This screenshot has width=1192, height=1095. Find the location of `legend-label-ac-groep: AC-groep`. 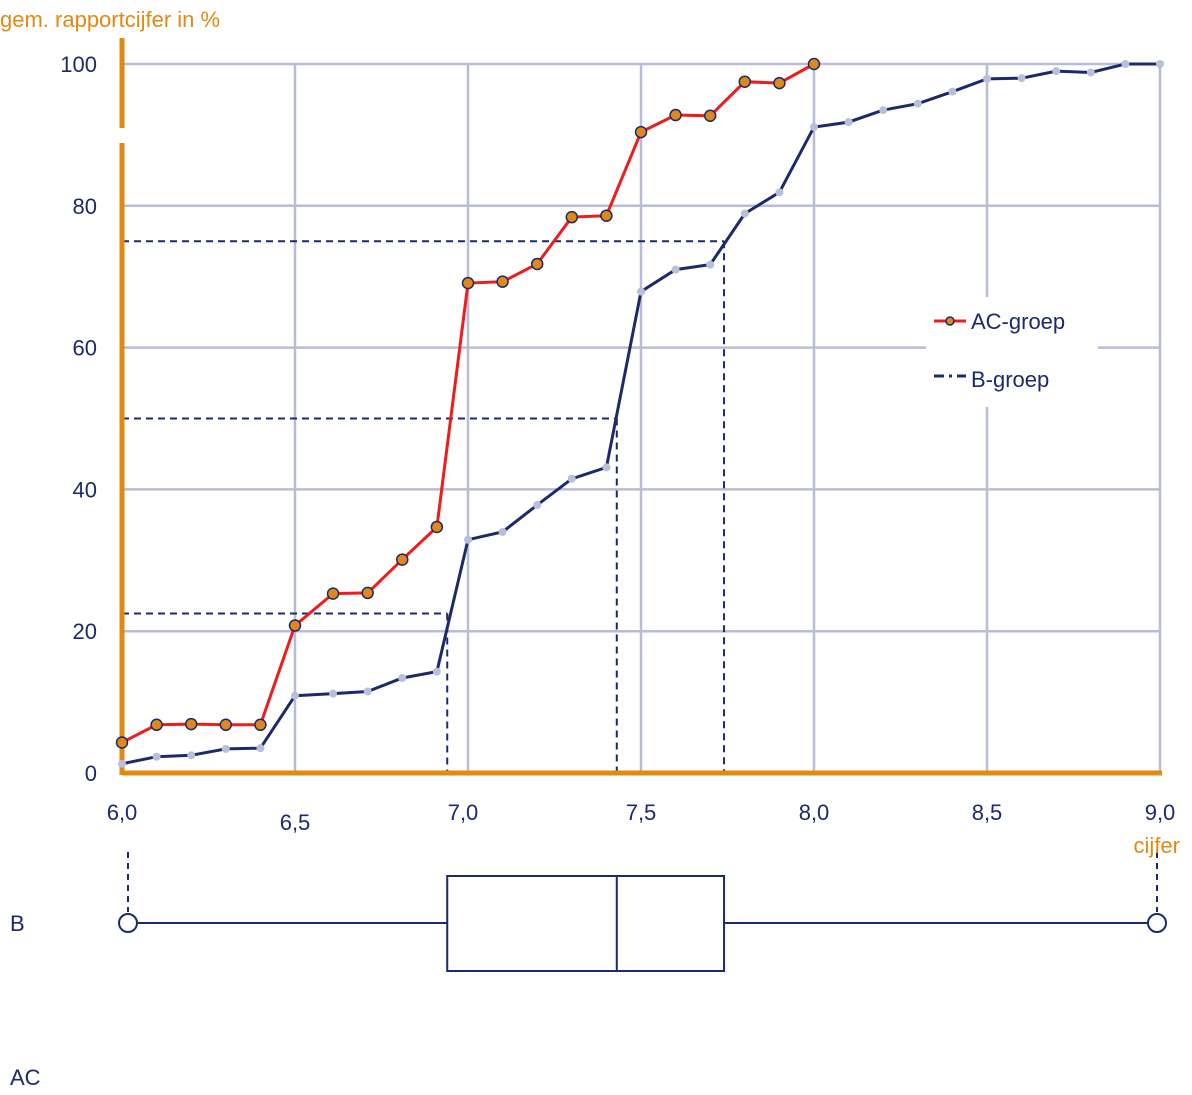

legend-label-ac-groep: AC-groep is located at coordinates (1018, 321).